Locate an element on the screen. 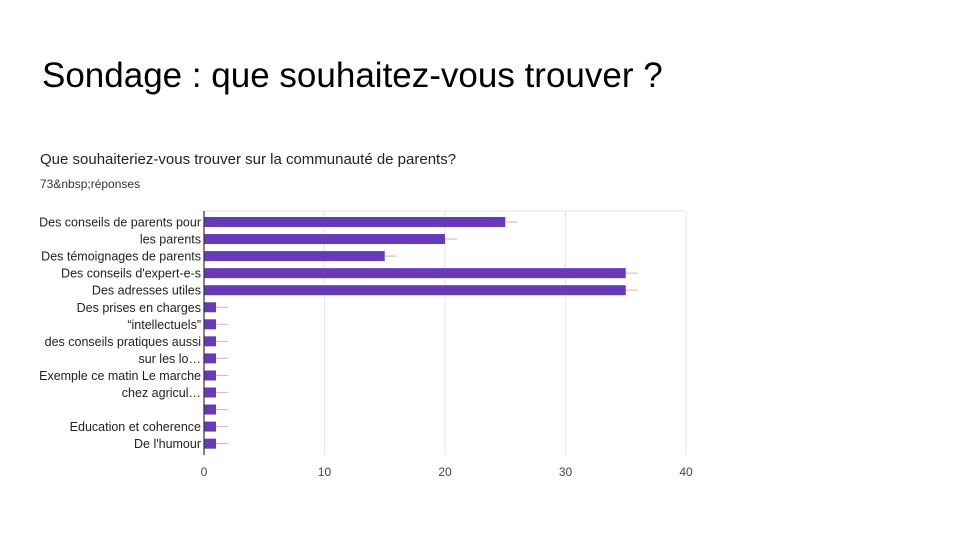 The image size is (960, 540). category-label: Des adresses utiles is located at coordinates (146, 291).